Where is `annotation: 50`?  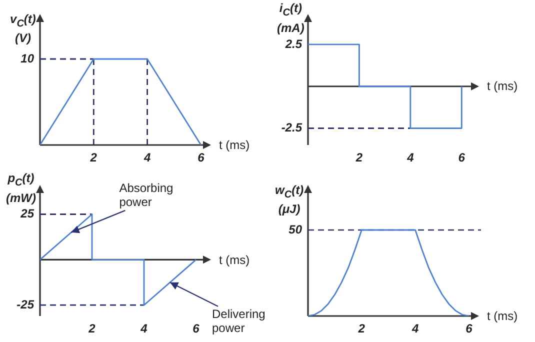 annotation: 50 is located at coordinates (295, 229).